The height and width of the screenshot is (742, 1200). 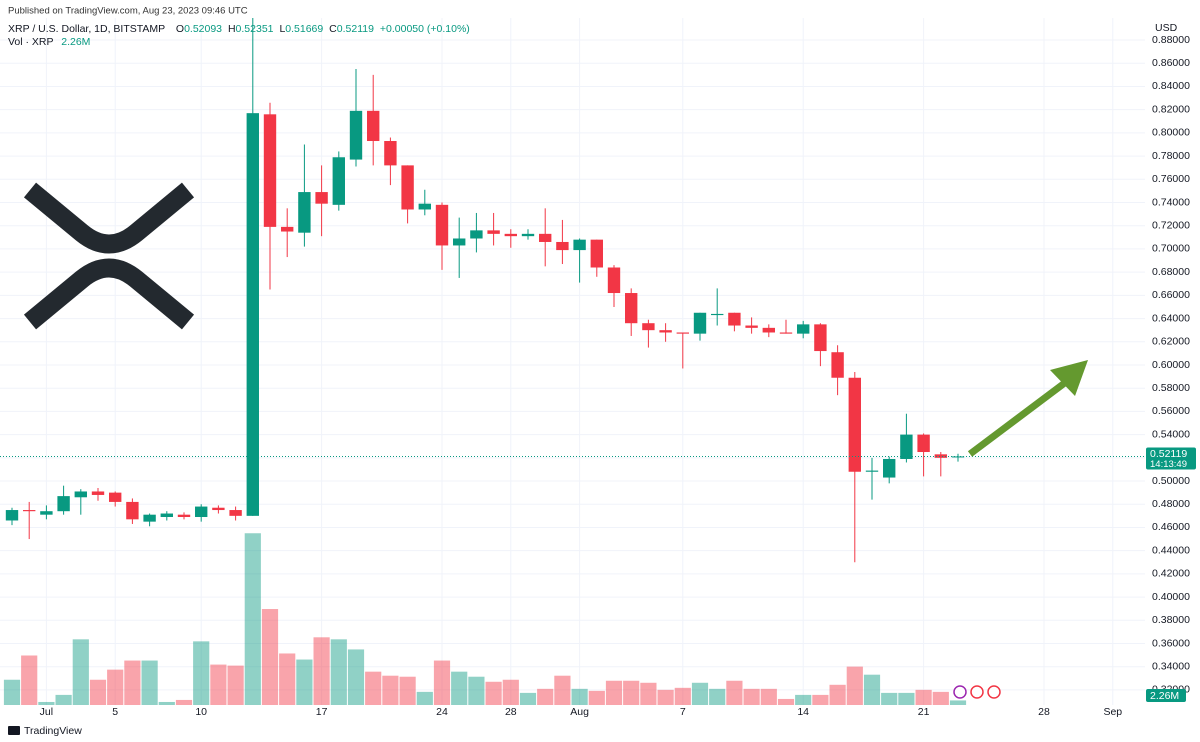 What do you see at coordinates (46, 712) in the screenshot?
I see `x-tick-label: Jul` at bounding box center [46, 712].